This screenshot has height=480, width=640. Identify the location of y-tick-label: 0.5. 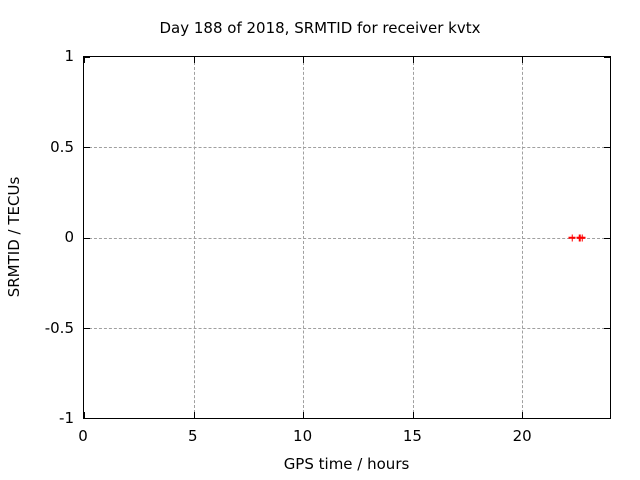
(62, 146).